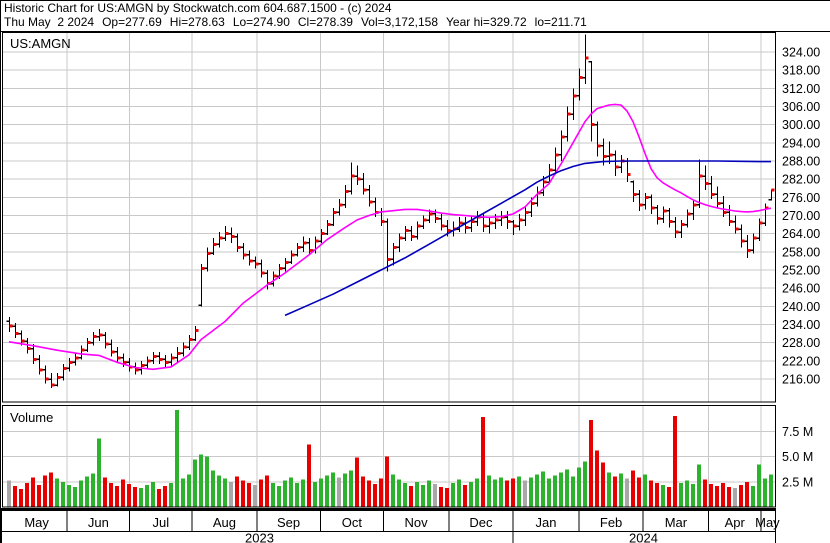  What do you see at coordinates (224, 522) in the screenshot?
I see `month-label: Aug` at bounding box center [224, 522].